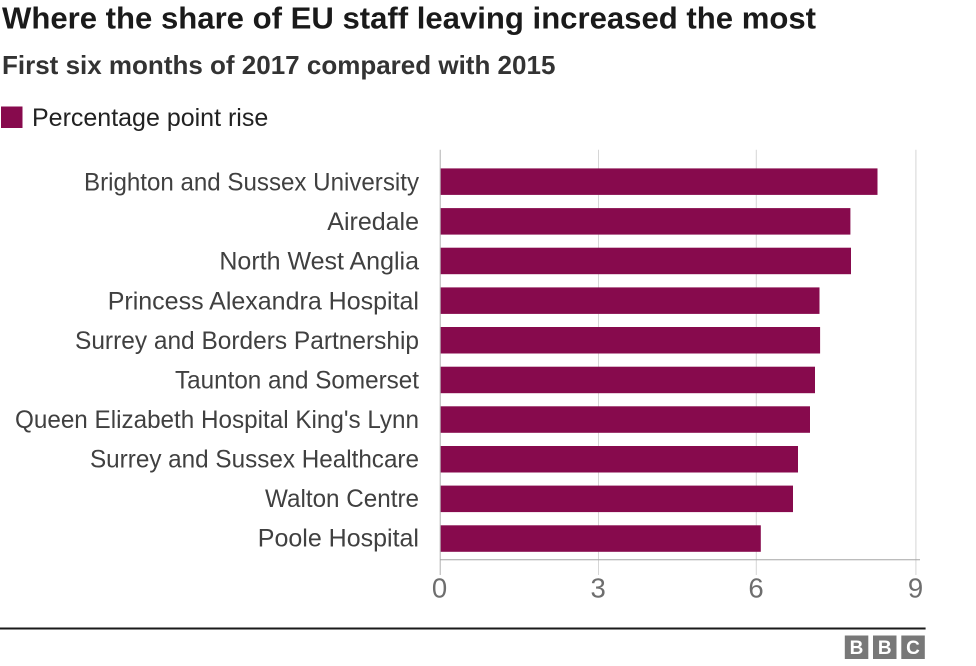  Describe the element at coordinates (755, 588) in the screenshot. I see `svg-text: 6` at that location.